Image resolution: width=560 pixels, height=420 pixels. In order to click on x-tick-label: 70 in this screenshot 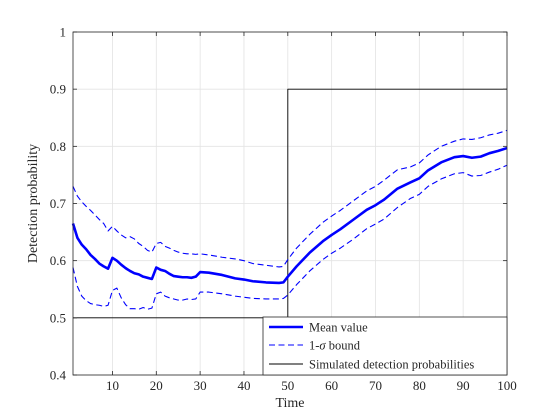, I will do `click(375, 385)`.